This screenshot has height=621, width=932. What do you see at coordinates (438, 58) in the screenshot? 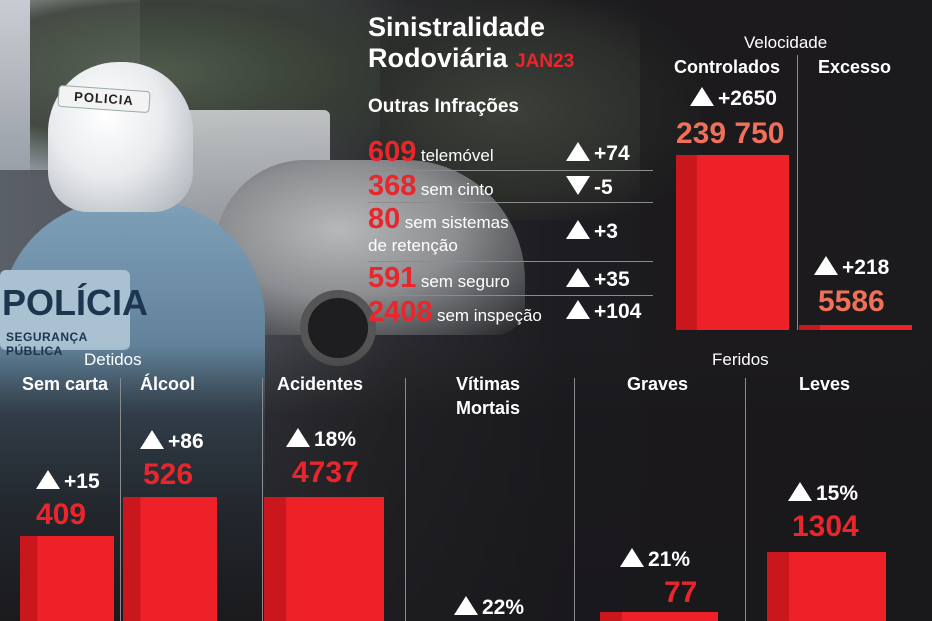
I see `title-line2-text: Rodoviária` at bounding box center [438, 58].